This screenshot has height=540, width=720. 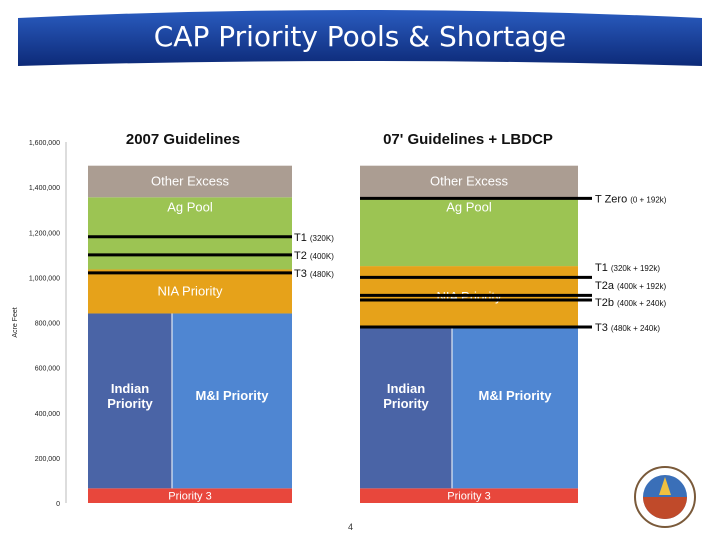 What do you see at coordinates (641, 303) in the screenshot?
I see `shortage-tier-amount: (400k + 240k)` at bounding box center [641, 303].